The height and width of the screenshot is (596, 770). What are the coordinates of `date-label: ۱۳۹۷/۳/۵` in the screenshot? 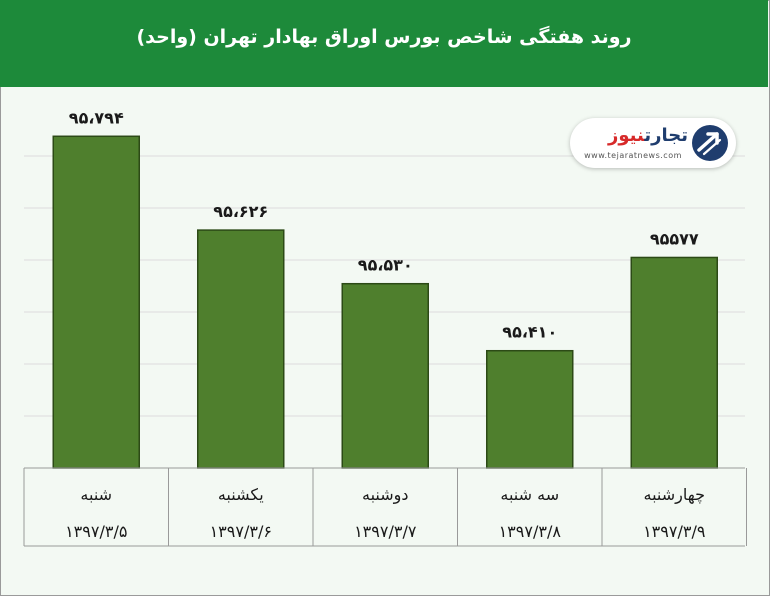 It's located at (96, 531).